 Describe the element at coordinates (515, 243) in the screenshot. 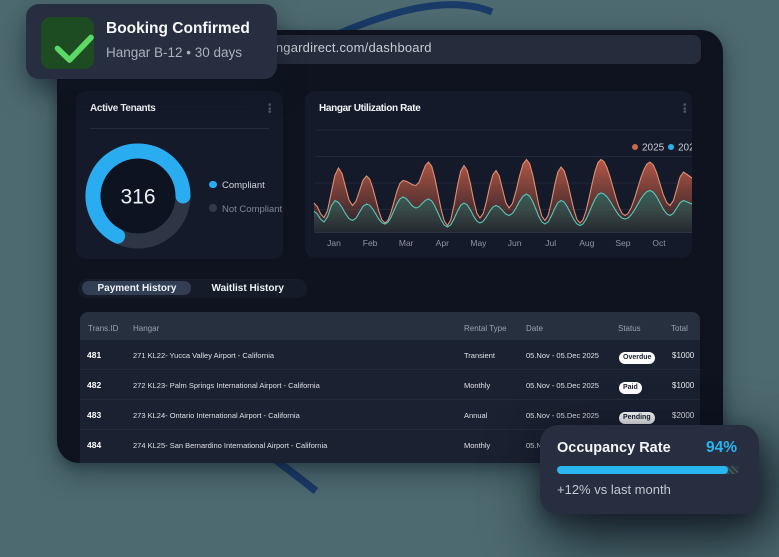

I see `svg-text: Jun` at that location.